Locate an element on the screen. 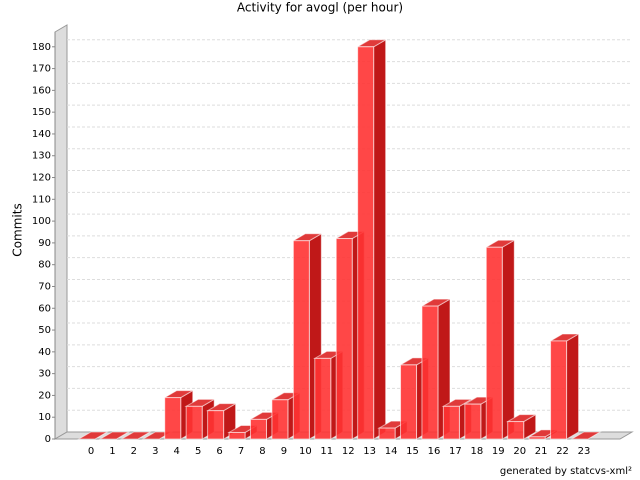  y-tick-label: 100 is located at coordinates (41, 221).